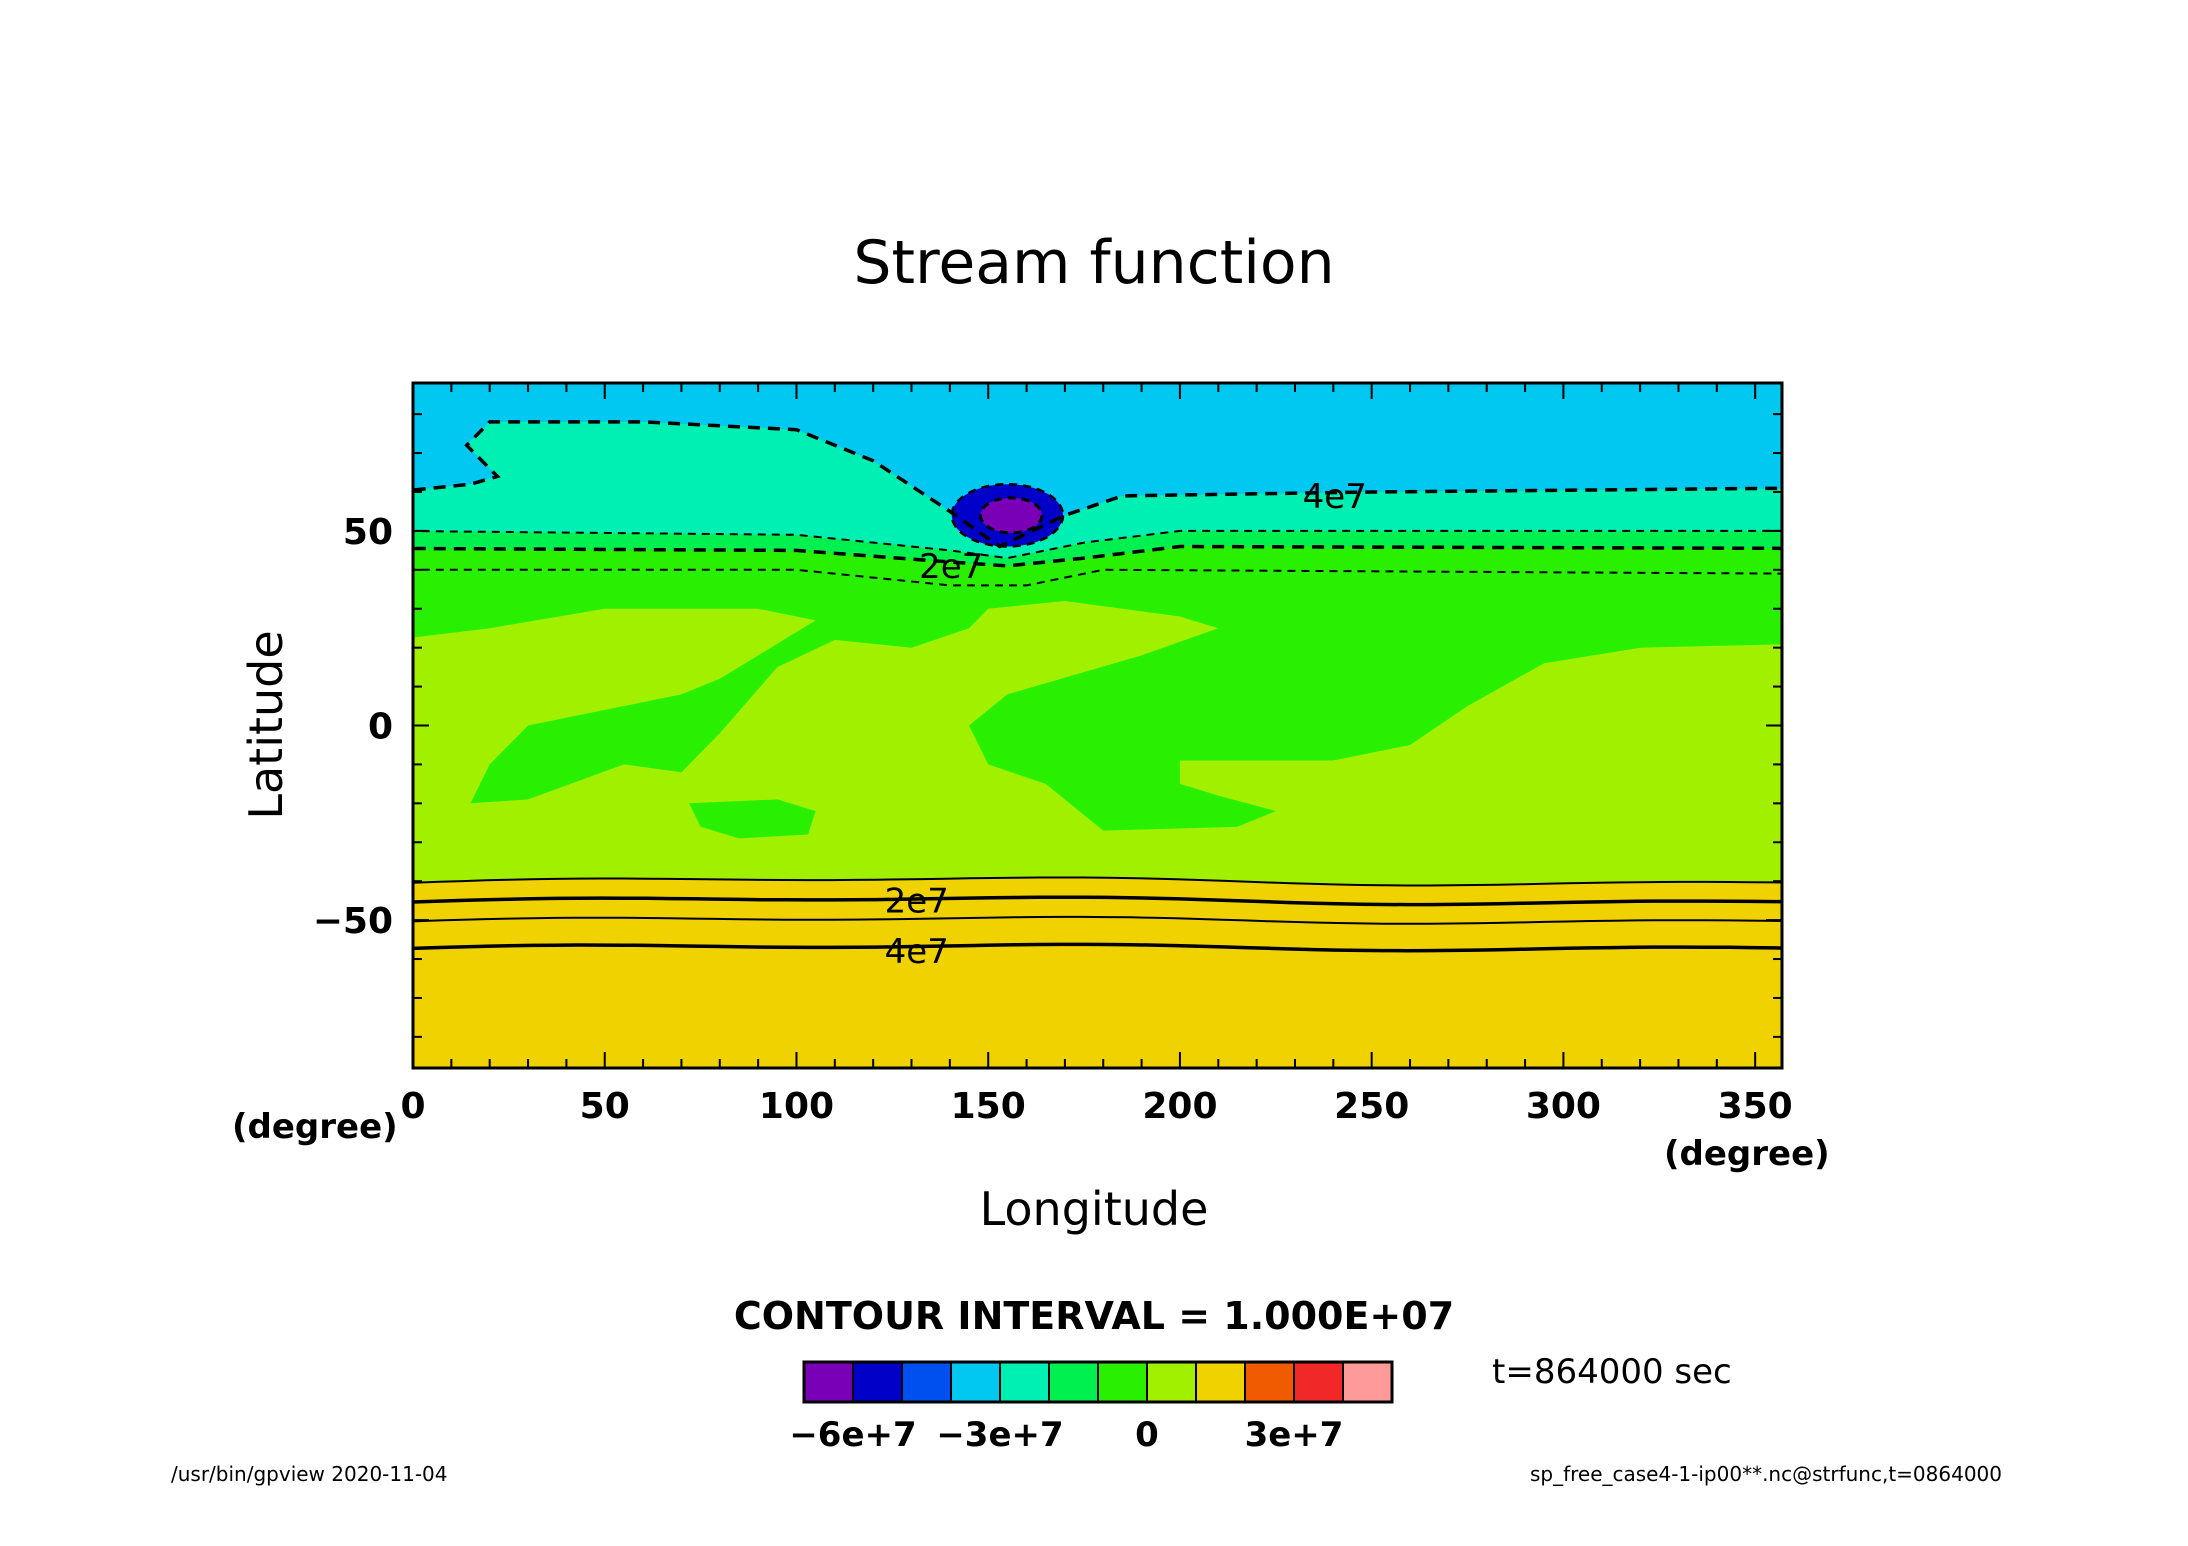 Image resolution: width=2188 pixels, height=1546 pixels. I want to click on x-tick-label: 350, so click(1755, 1106).